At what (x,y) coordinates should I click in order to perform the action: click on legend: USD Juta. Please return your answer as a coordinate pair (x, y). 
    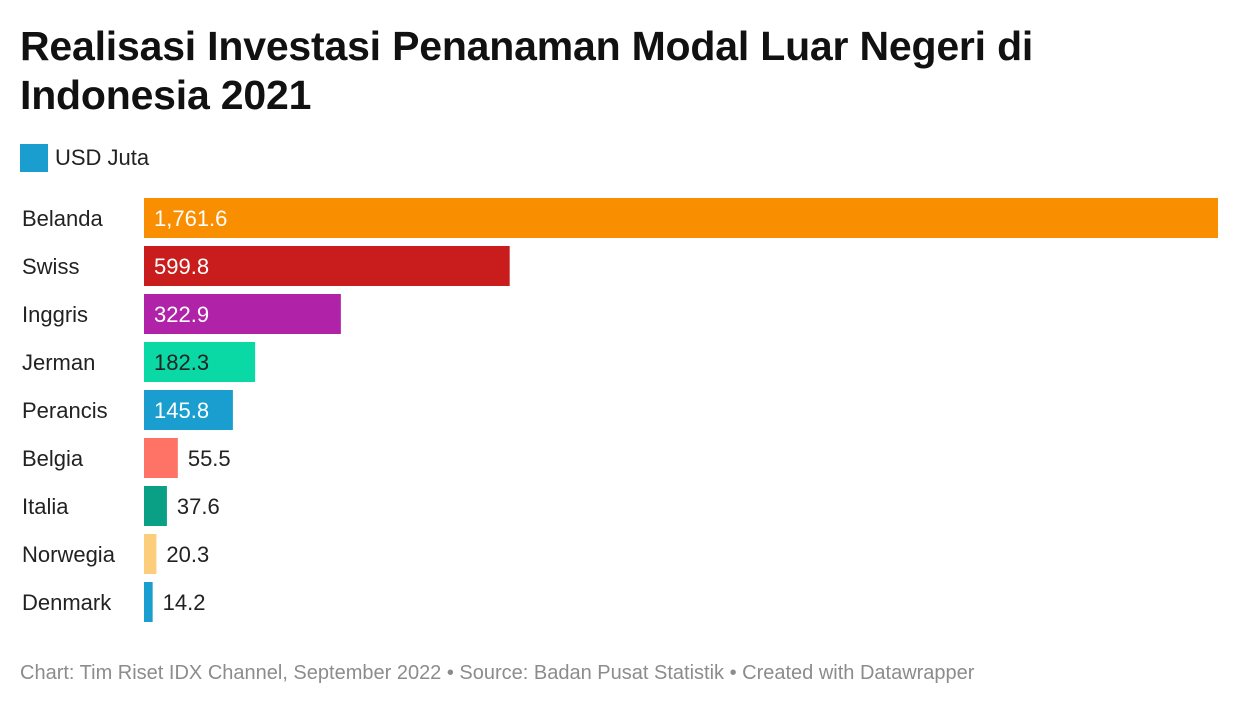
    Looking at the image, I should click on (84, 158).